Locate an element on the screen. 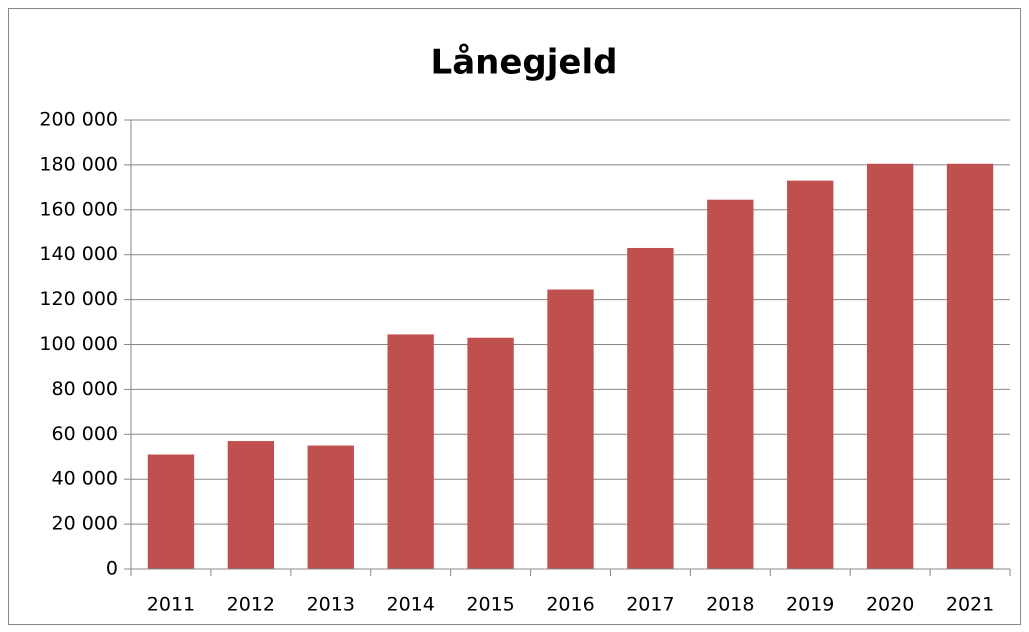 This screenshot has height=632, width=1029. y-tick-label: 140 000 is located at coordinates (78, 254).